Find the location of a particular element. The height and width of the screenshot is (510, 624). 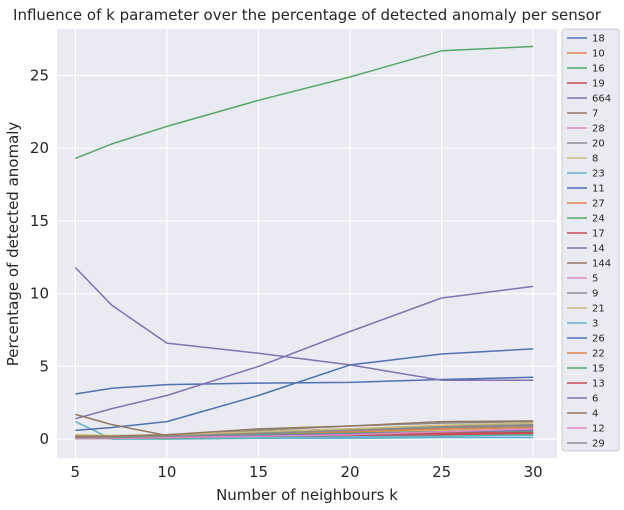

y-tick-label: 25 is located at coordinates (39, 76).